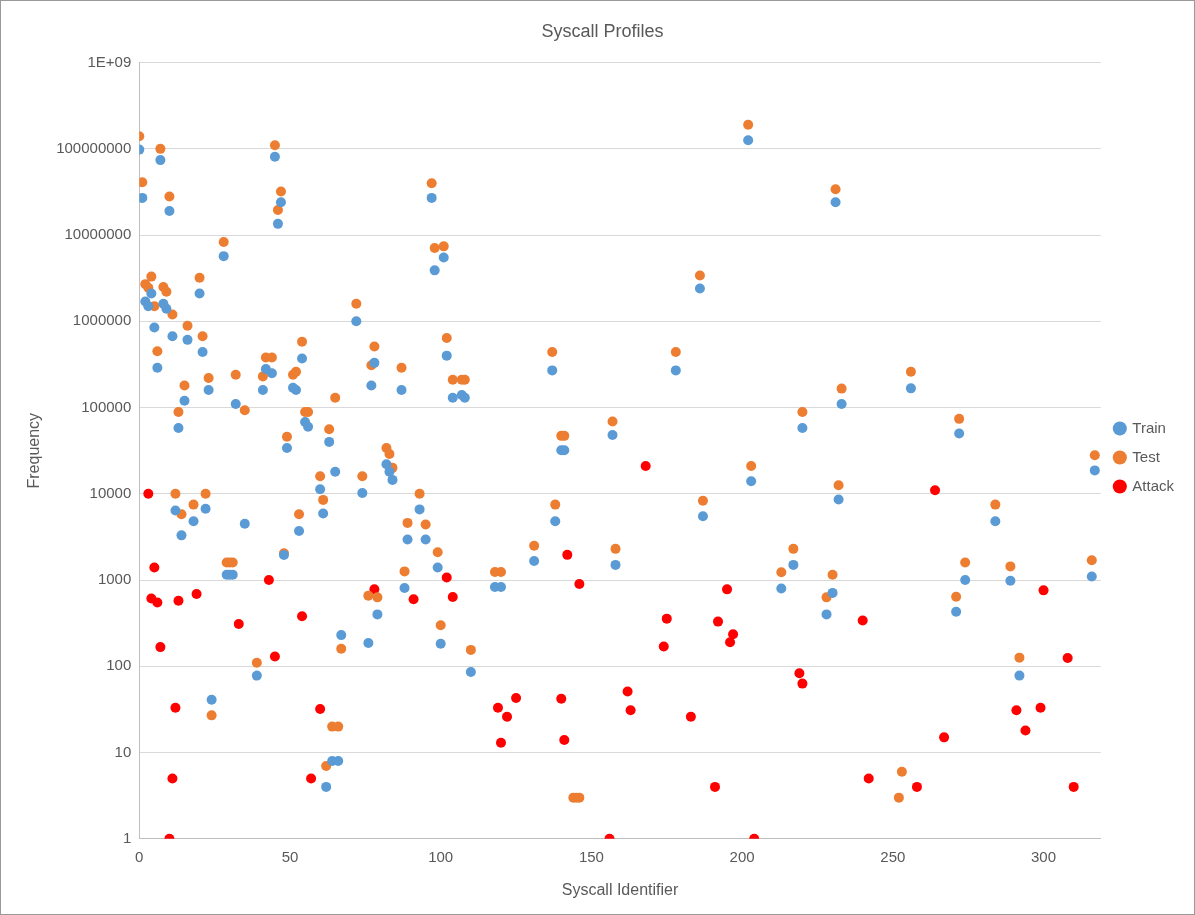 Image resolution: width=1195 pixels, height=915 pixels. What do you see at coordinates (114, 579) in the screenshot?
I see `y-tick-label: 1000` at bounding box center [114, 579].